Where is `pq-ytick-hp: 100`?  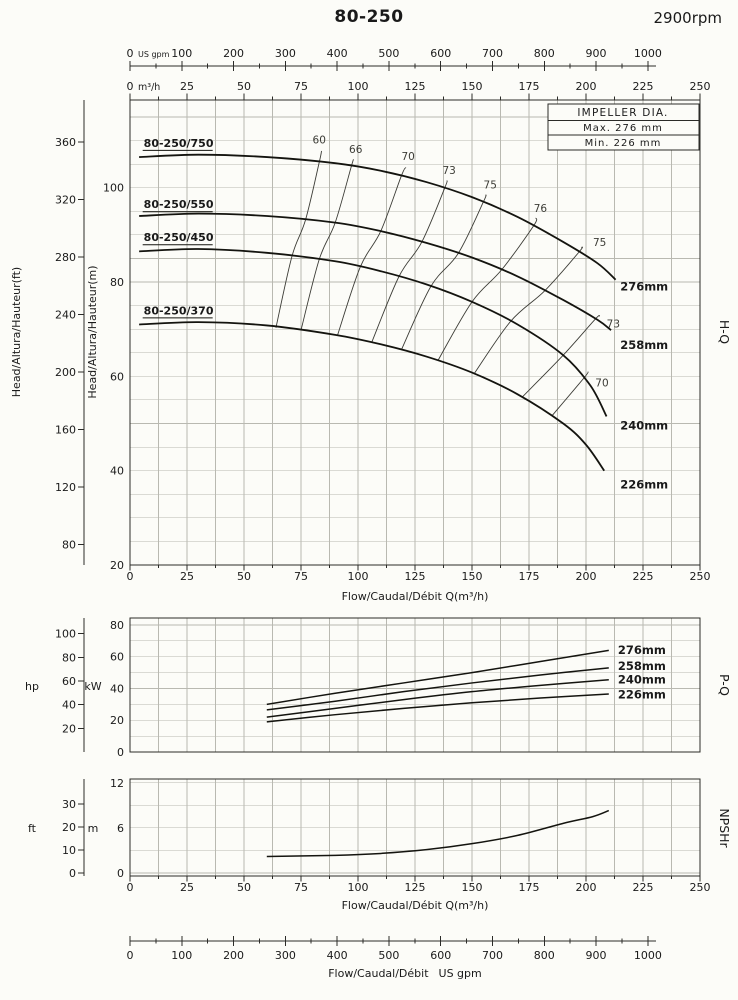
pq-ytick-hp: 100 is located at coordinates (65, 634).